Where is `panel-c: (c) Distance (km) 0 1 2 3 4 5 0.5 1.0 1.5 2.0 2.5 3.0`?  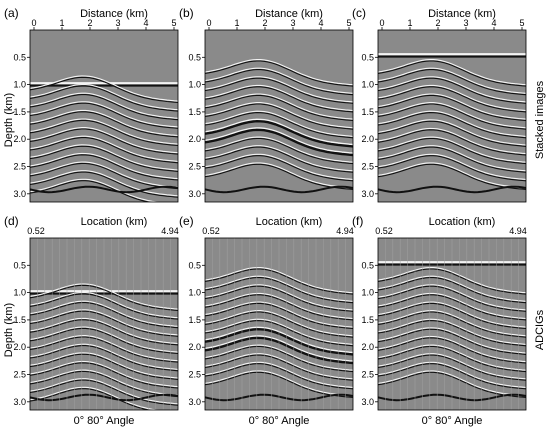 panel-c: (c) Distance (km) 0 1 2 3 4 5 0.5 1.0 1.5 2.0 2.5 3.0 is located at coordinates (439, 104).